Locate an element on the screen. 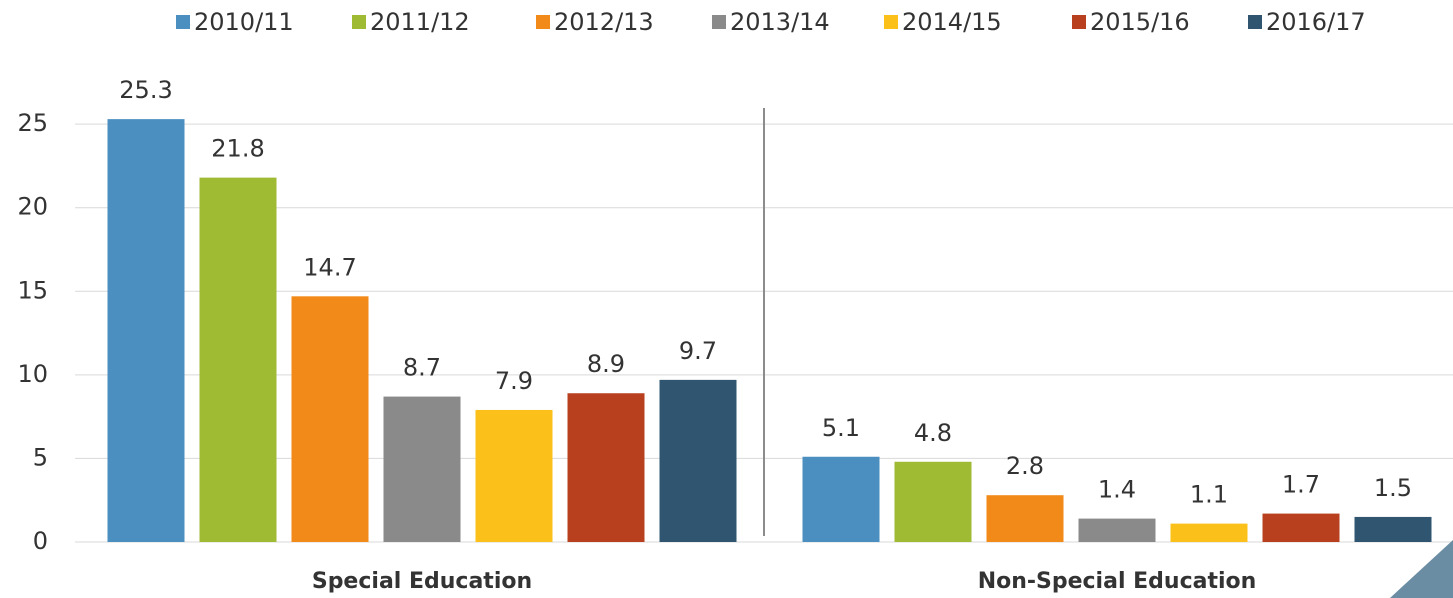 The height and width of the screenshot is (598, 1453). legend-label: 2013/14 is located at coordinates (780, 22).